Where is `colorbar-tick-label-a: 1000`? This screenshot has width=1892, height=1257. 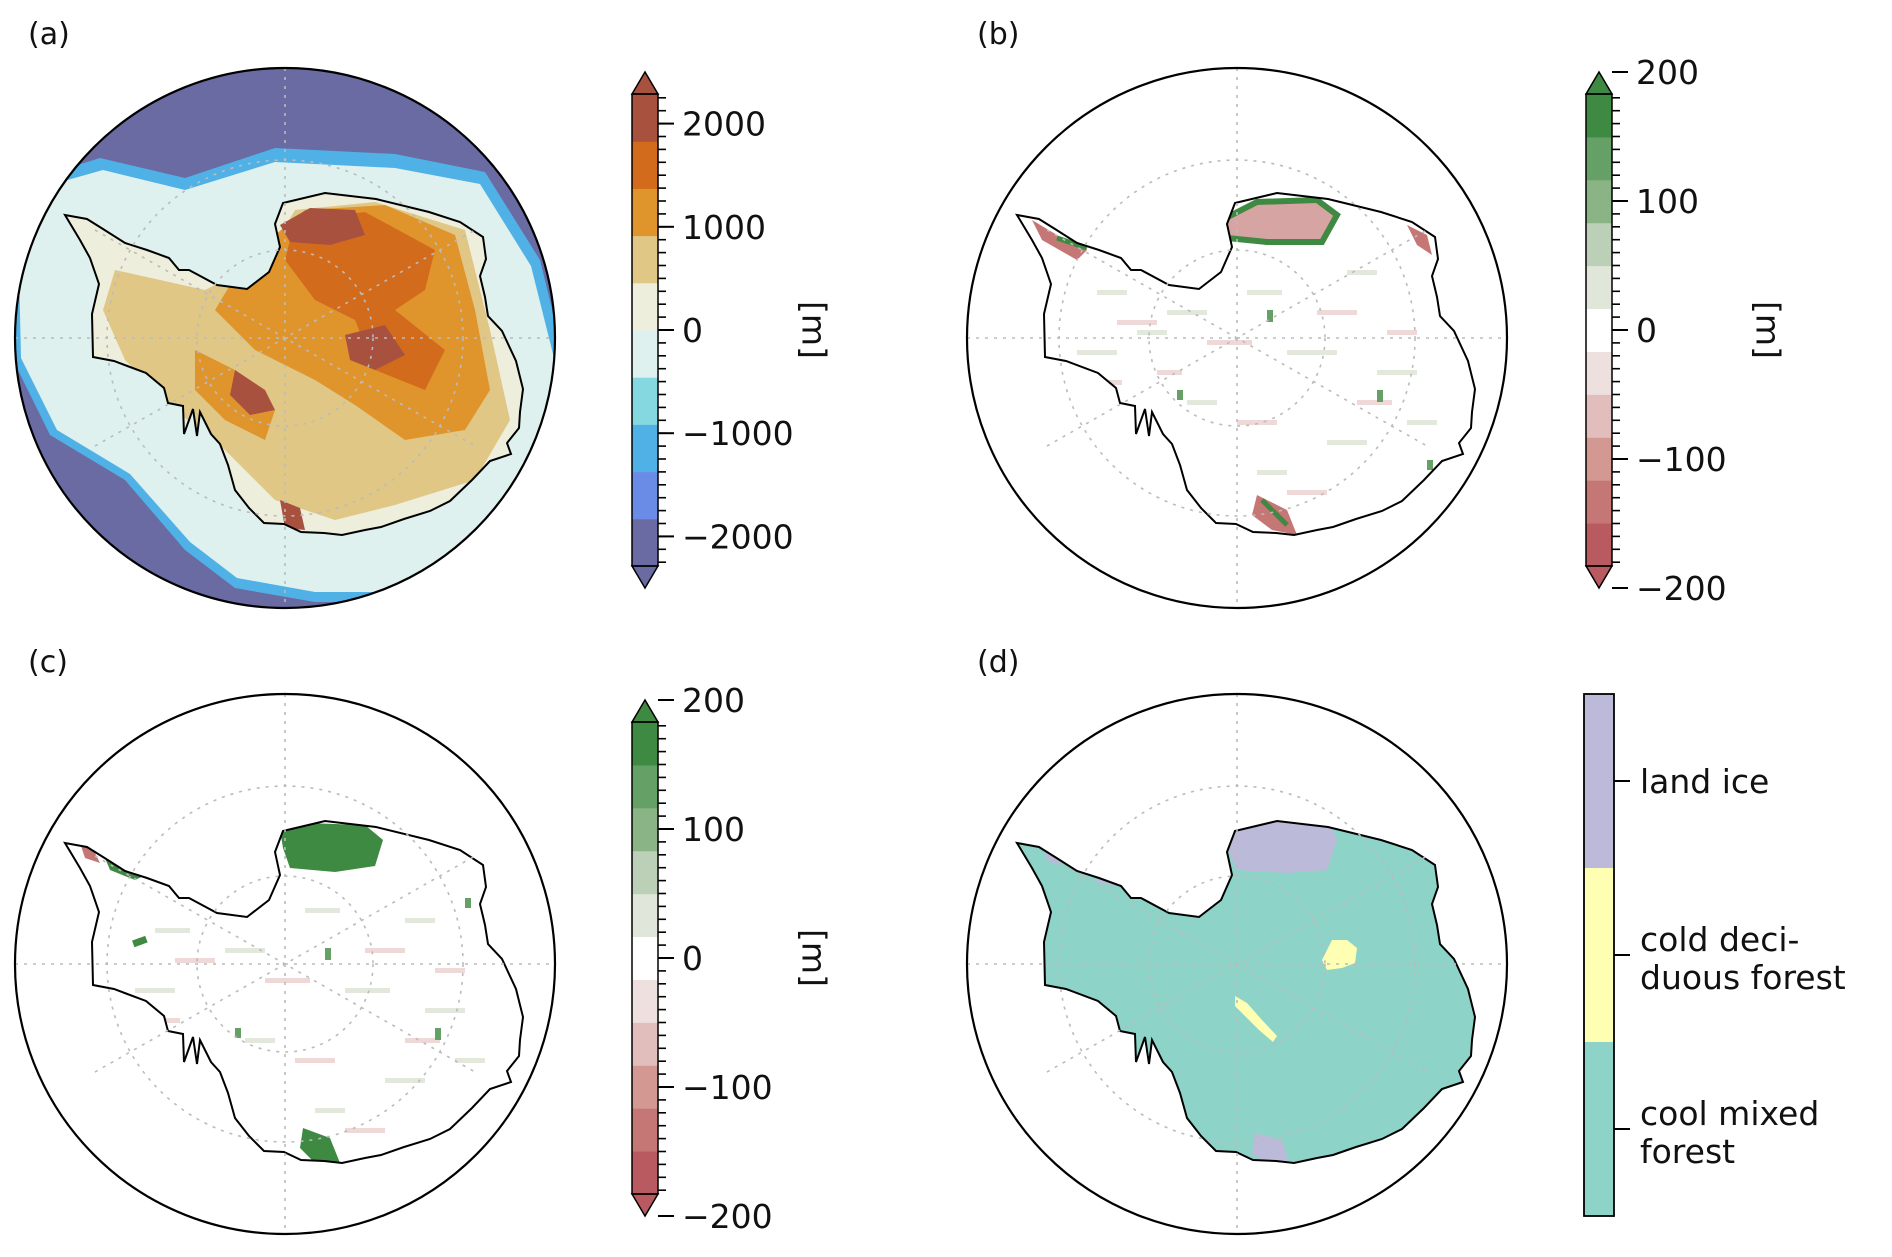 colorbar-tick-label-a: 1000 is located at coordinates (724, 227).